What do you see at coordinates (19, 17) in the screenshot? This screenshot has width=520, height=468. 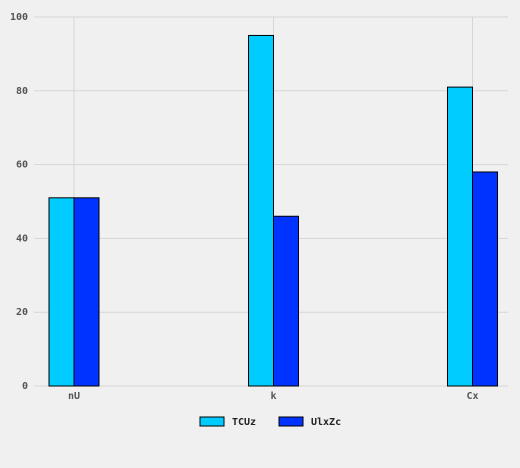 I see `y-tick-label: 100` at bounding box center [19, 17].